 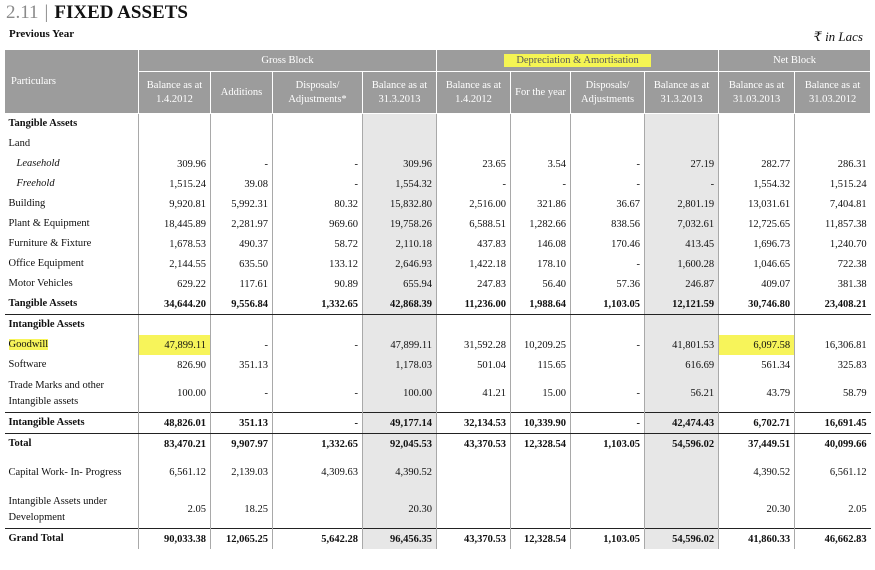 I want to click on cell-value: 7,404.81, so click(x=848, y=204).